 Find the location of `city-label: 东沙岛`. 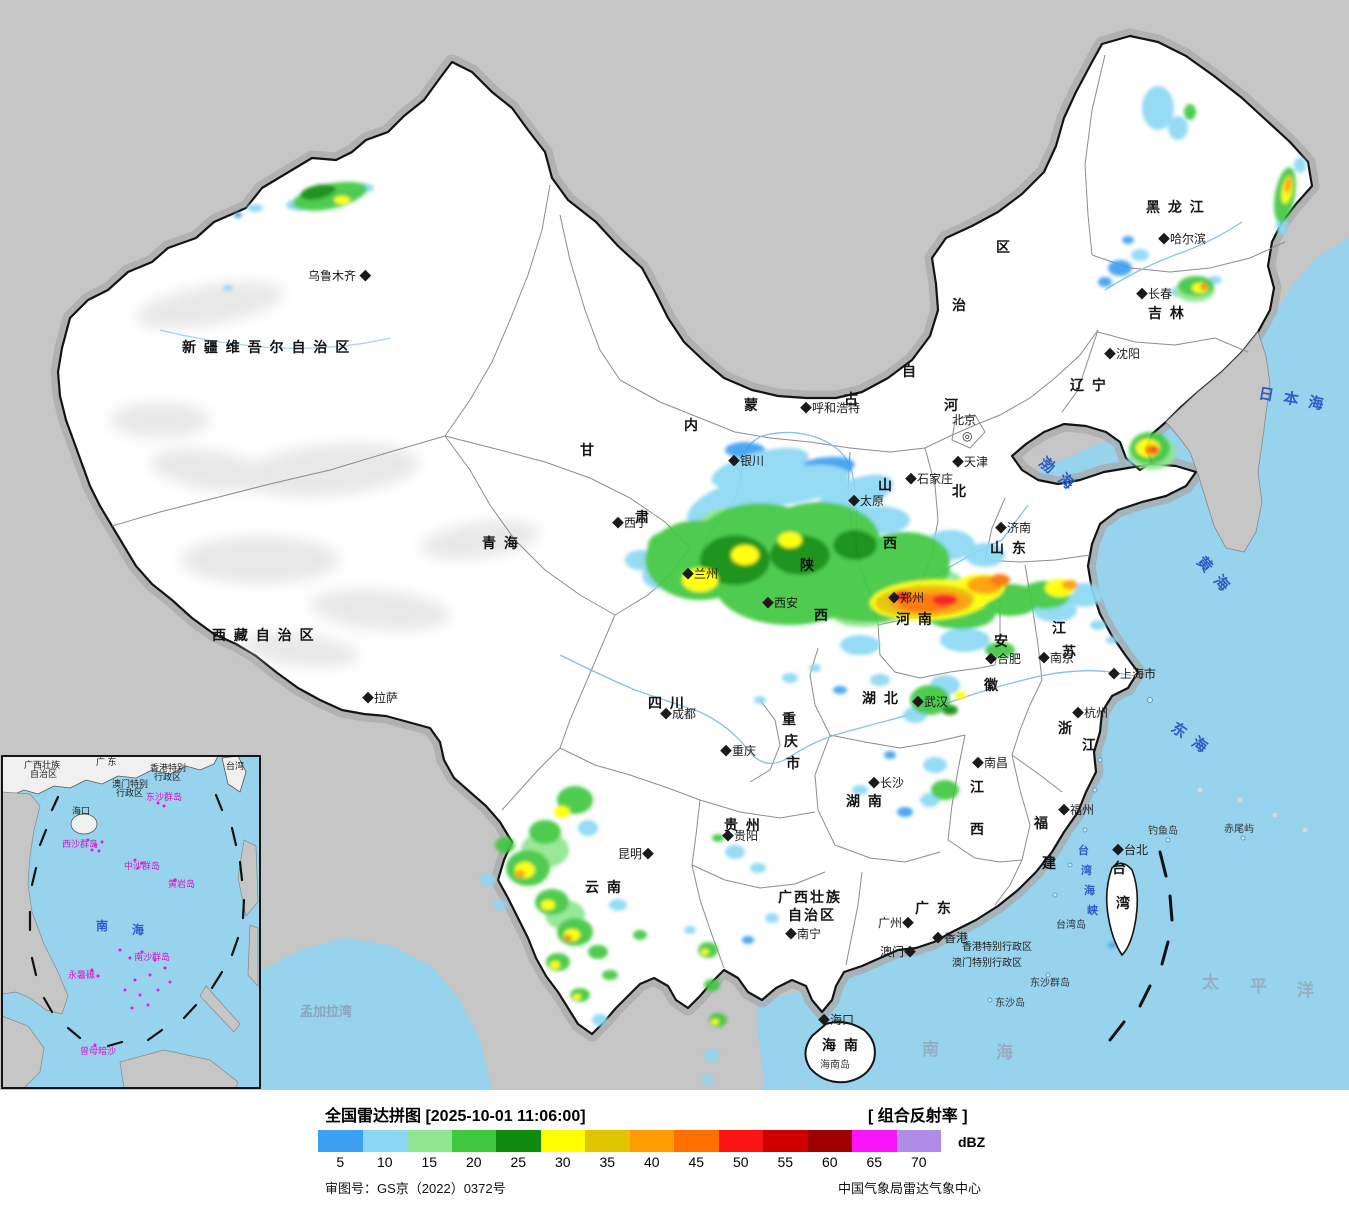

city-label: 东沙岛 is located at coordinates (1010, 1002).